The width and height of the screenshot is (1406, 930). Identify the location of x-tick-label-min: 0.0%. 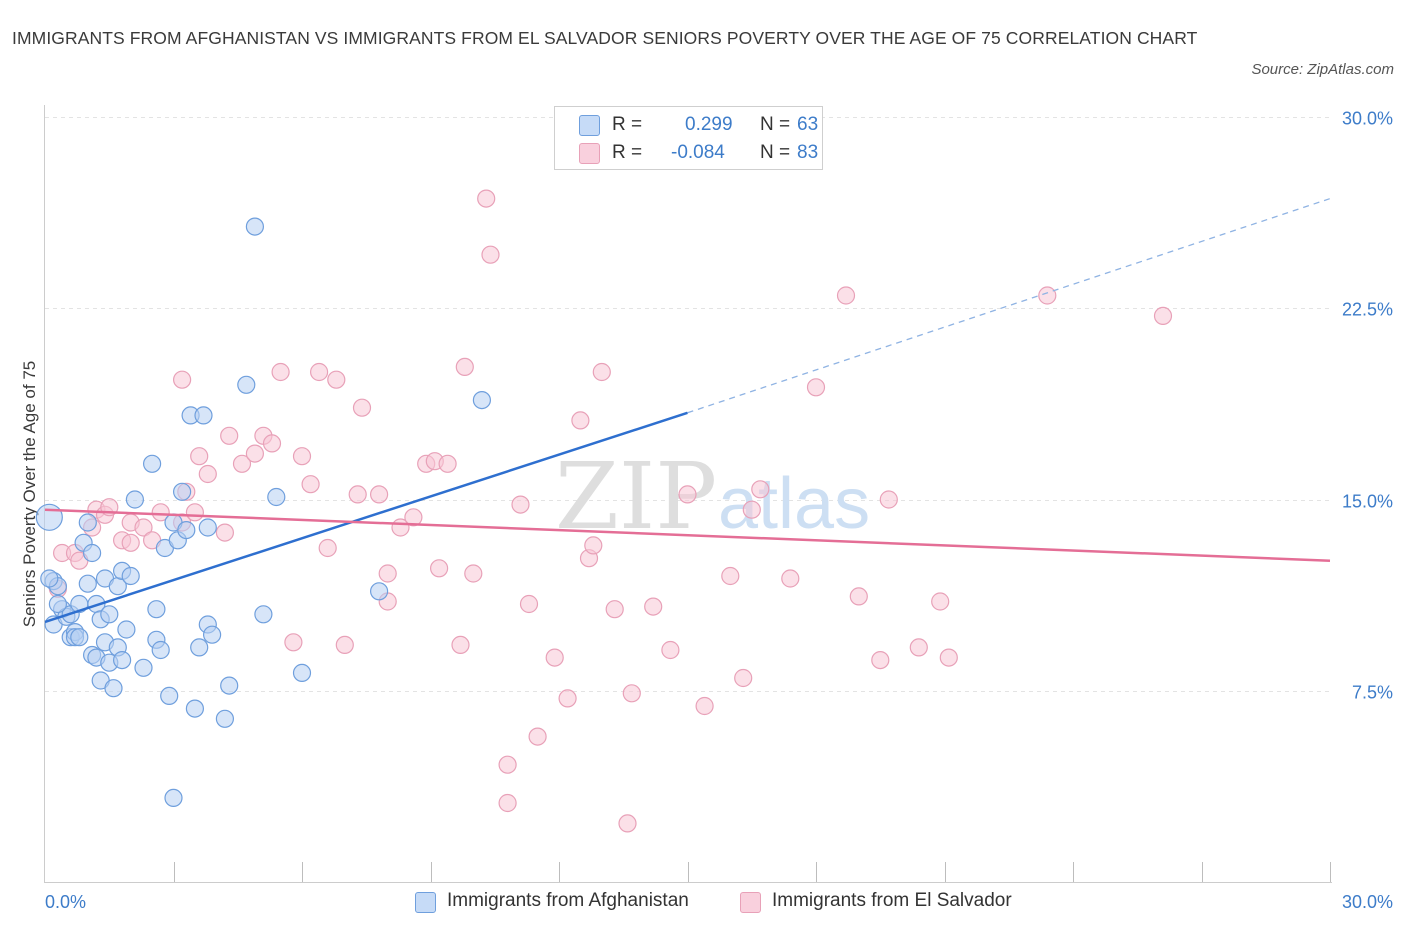
(65, 902).